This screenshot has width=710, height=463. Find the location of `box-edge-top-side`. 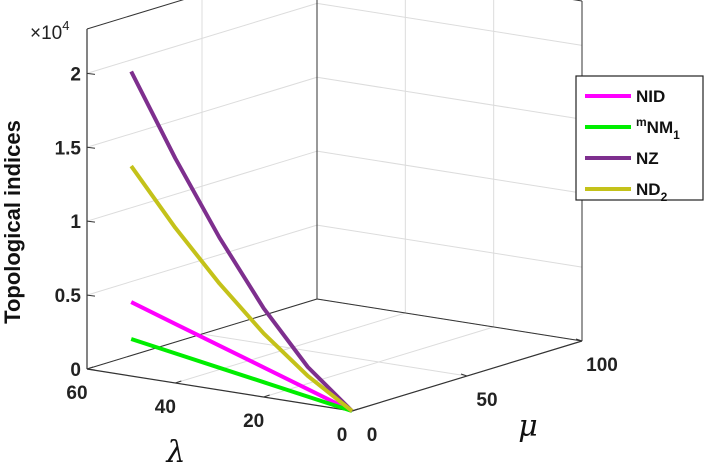

box-edge-top-side is located at coordinates (577, 1).